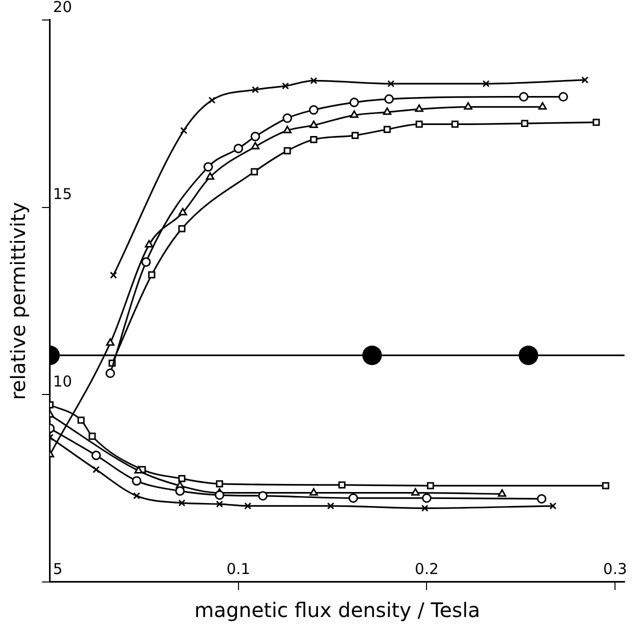 Image resolution: width=635 pixels, height=632 pixels. What do you see at coordinates (337, 610) in the screenshot?
I see `x-axis-title: magnetic flux density / Tesla` at bounding box center [337, 610].